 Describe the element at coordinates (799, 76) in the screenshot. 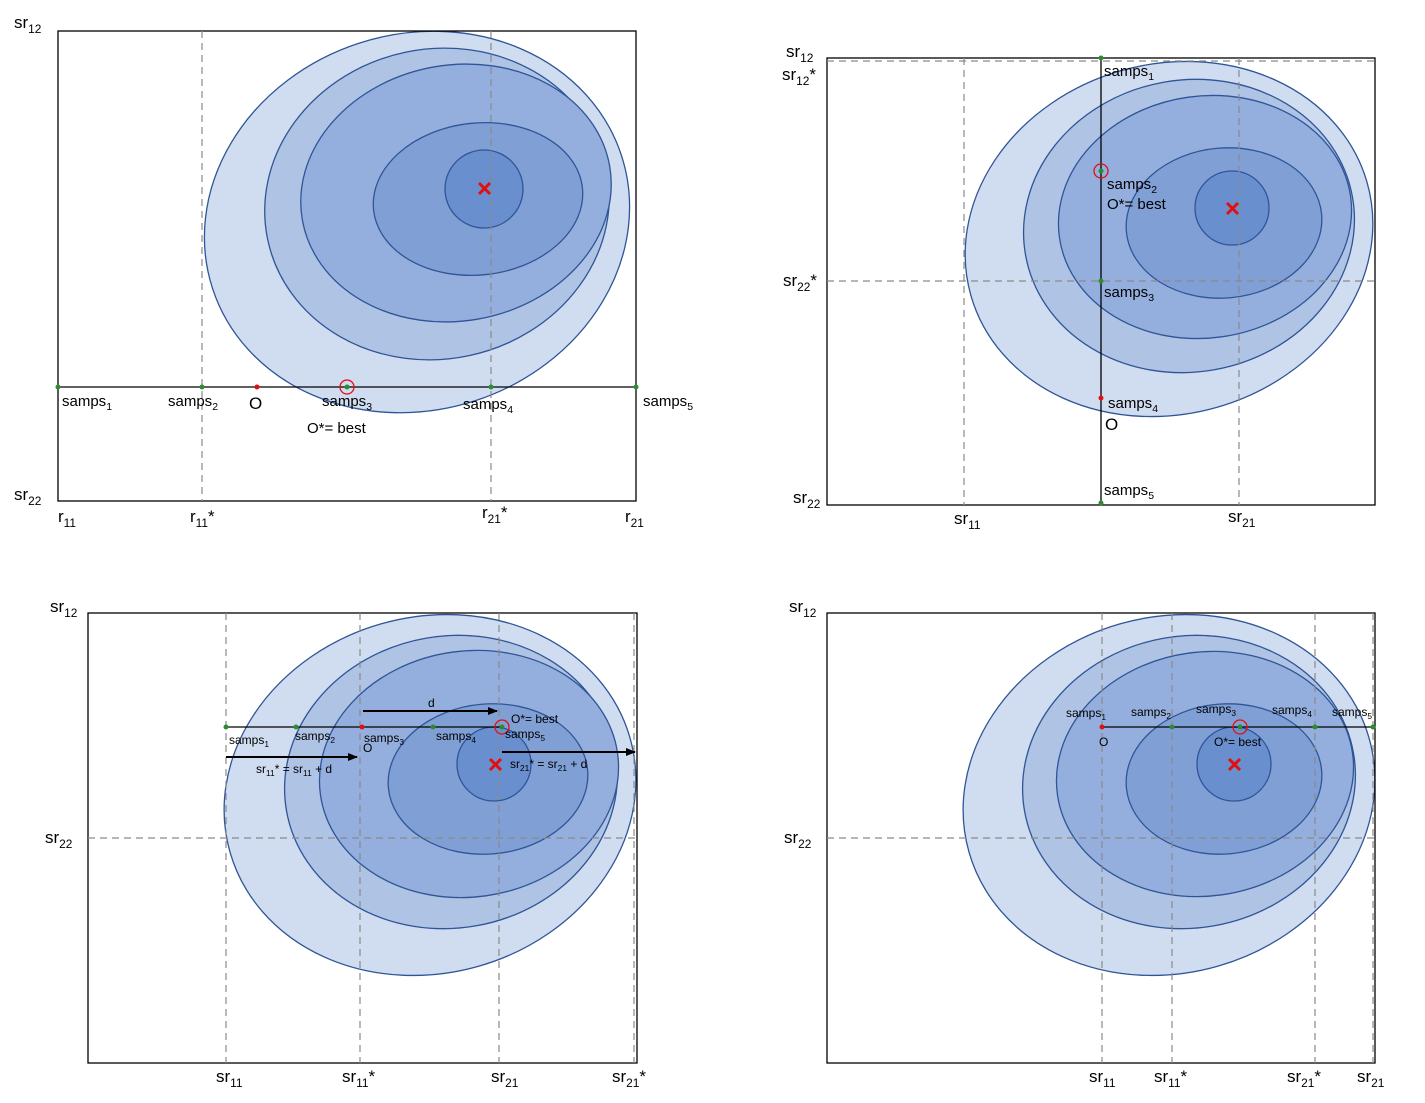

I see `label-sr12-star: sr12*` at that location.